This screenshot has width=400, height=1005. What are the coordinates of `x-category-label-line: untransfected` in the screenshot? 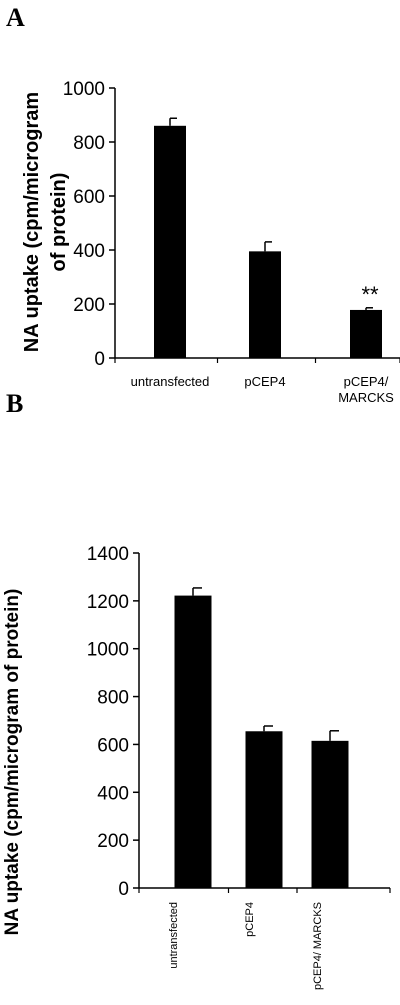 It's located at (170, 381).